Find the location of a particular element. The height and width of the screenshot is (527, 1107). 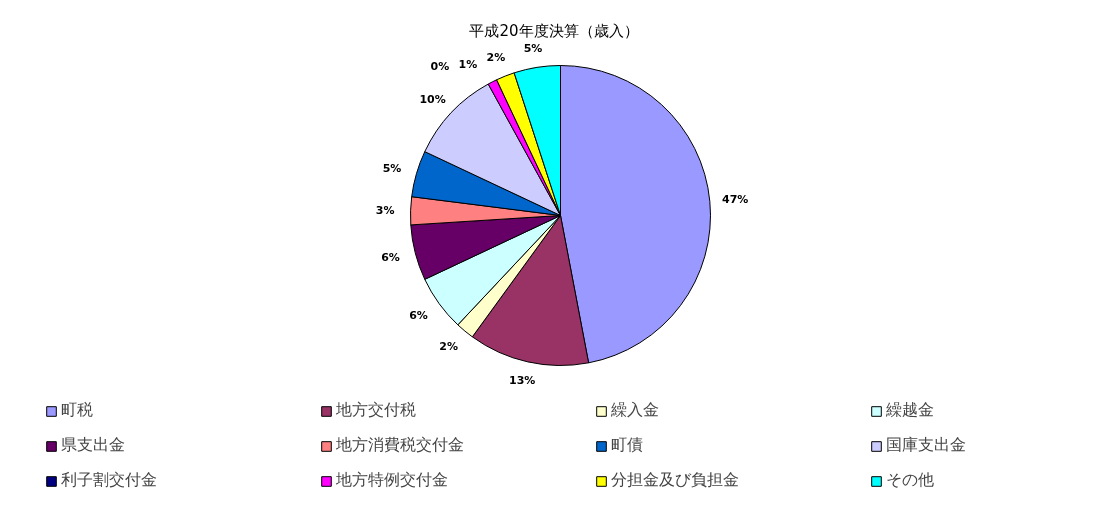

legend-label: 繰越金 is located at coordinates (910, 410).